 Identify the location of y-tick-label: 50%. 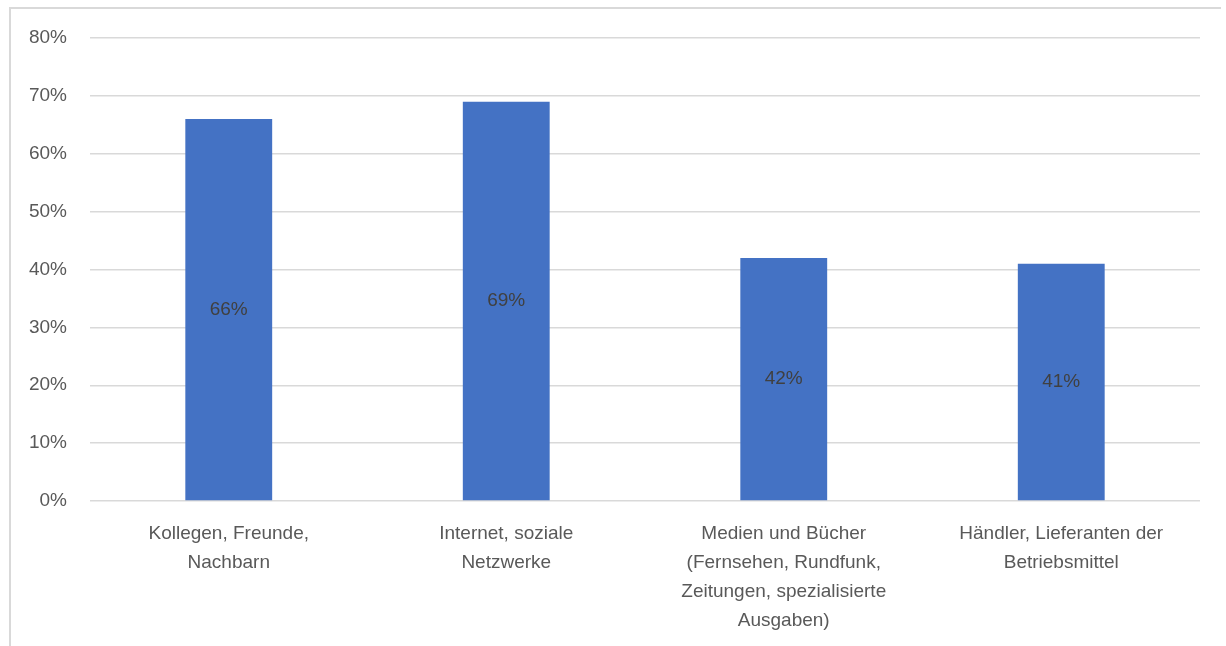
(48, 210).